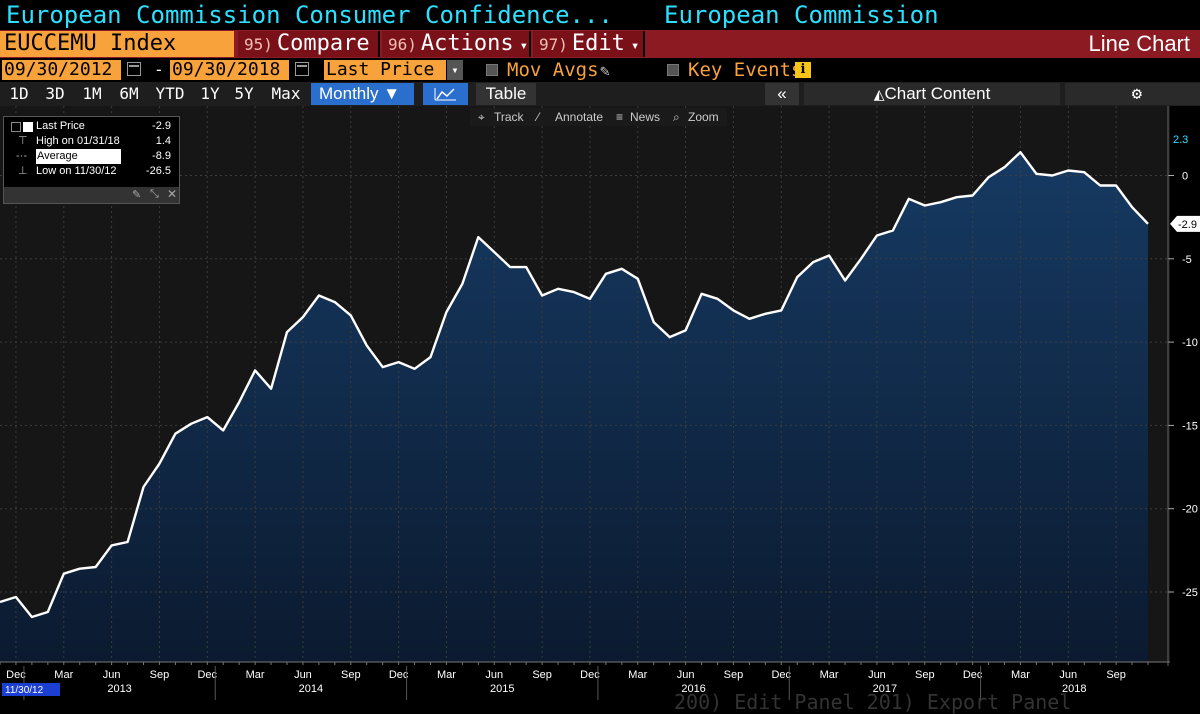 This screenshot has height=714, width=1200. I want to click on last-price-badge, so click(1185, 223).